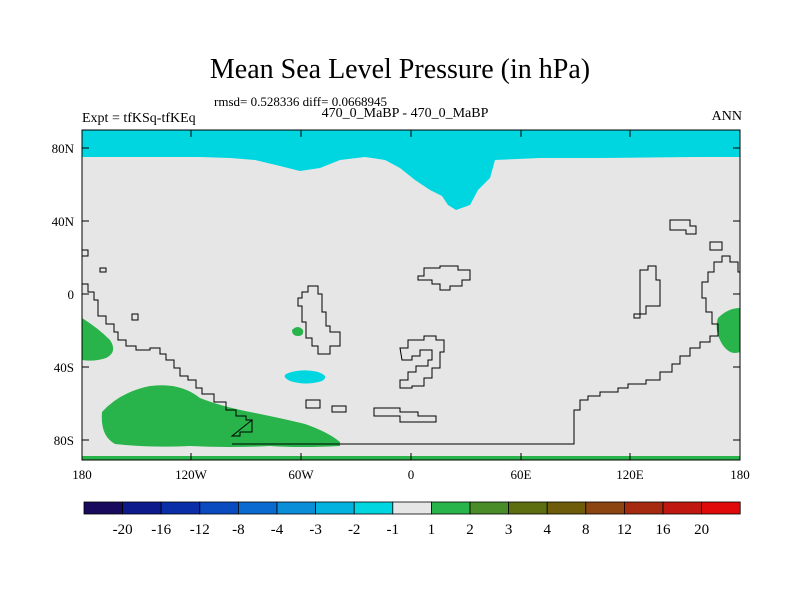 The image size is (800, 600). What do you see at coordinates (521, 474) in the screenshot?
I see `lon-tick-label: 60E` at bounding box center [521, 474].